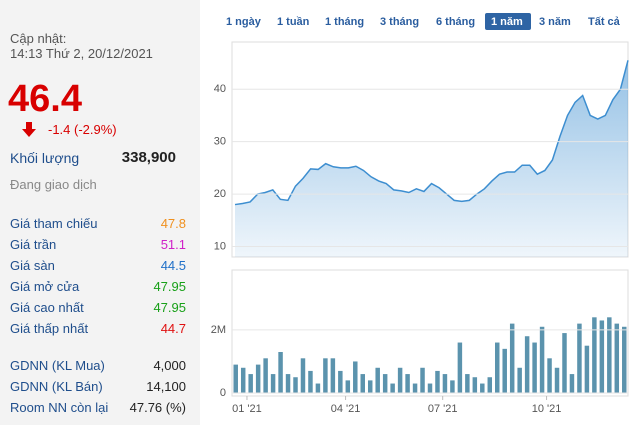  Describe the element at coordinates (443, 409) in the screenshot. I see `x-tick-label: 07 '21` at that location.